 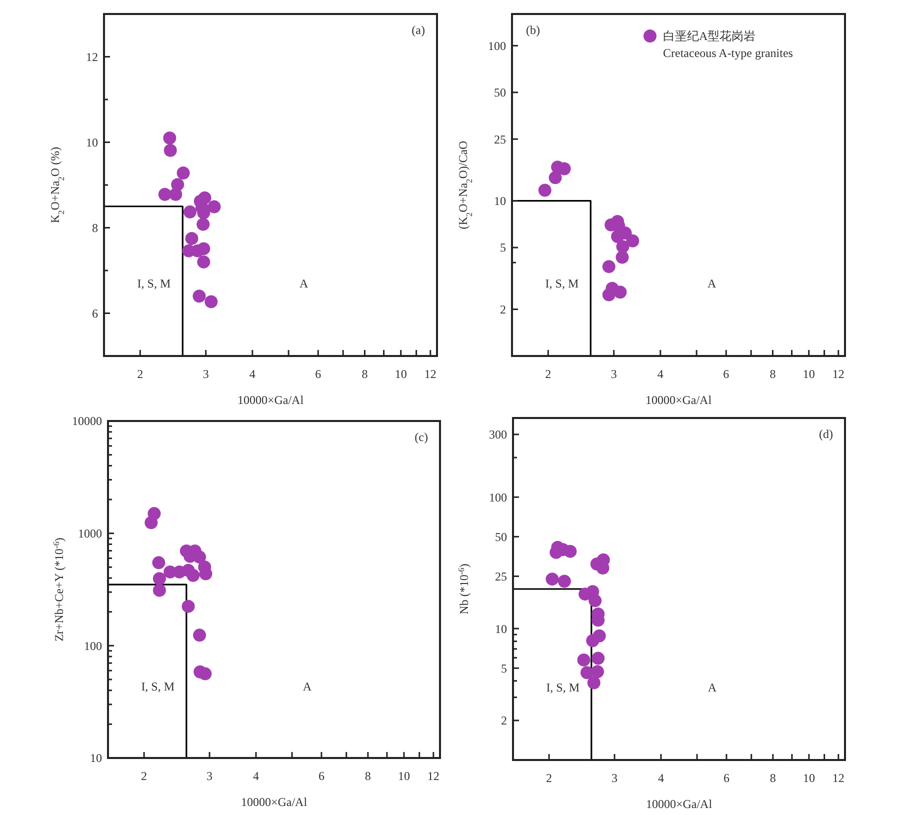 I want to click on y-tick-label: 300, so click(x=498, y=435).